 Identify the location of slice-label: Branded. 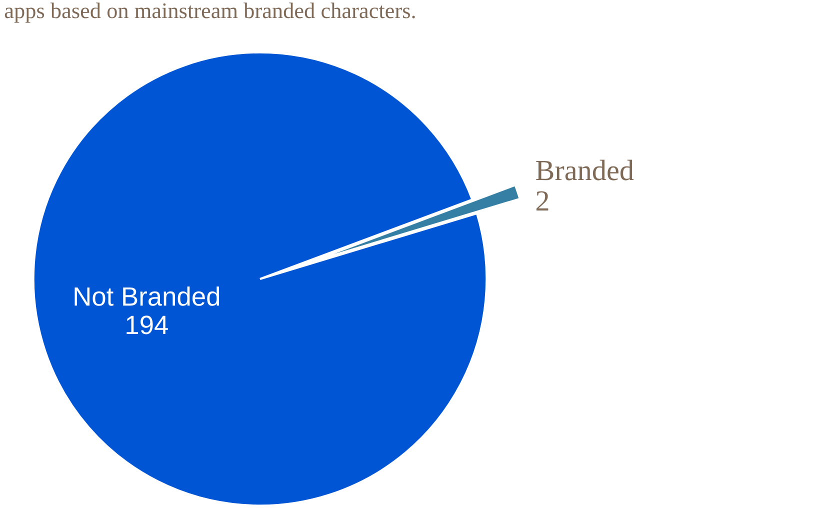
(585, 170).